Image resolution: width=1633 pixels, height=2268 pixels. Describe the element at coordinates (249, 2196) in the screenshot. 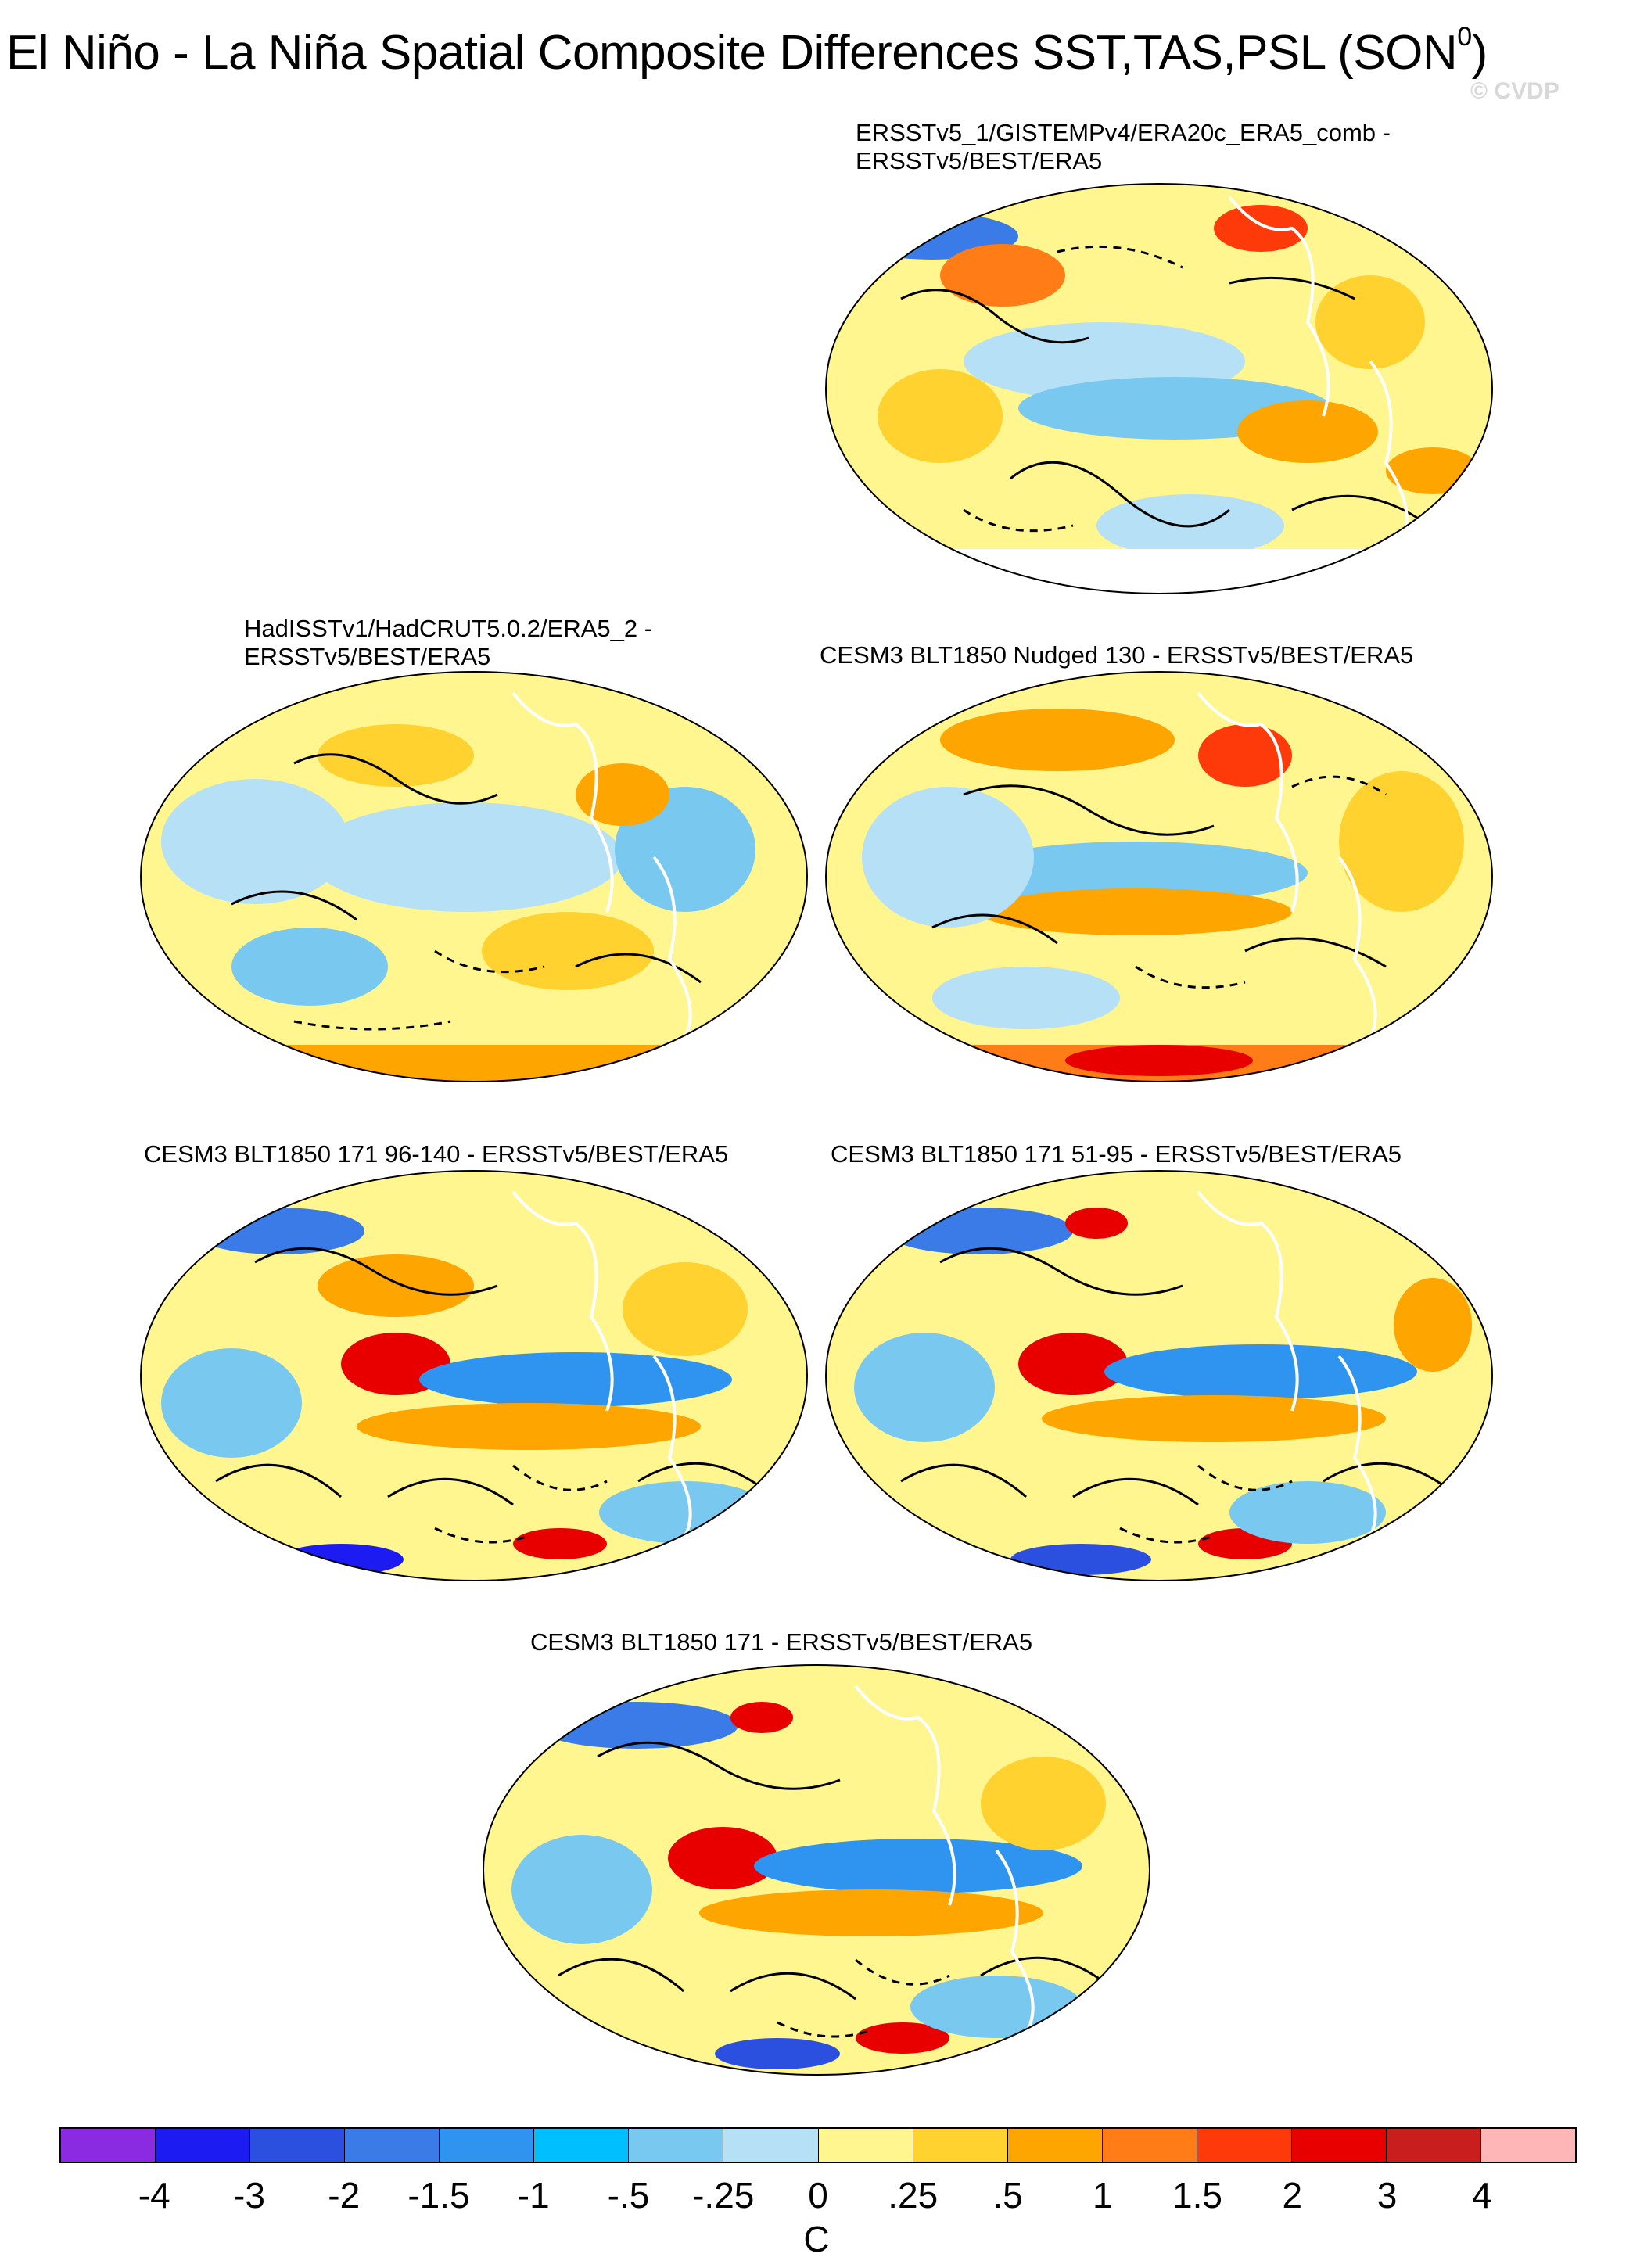

I see `colorbar-tick-label: -3` at that location.